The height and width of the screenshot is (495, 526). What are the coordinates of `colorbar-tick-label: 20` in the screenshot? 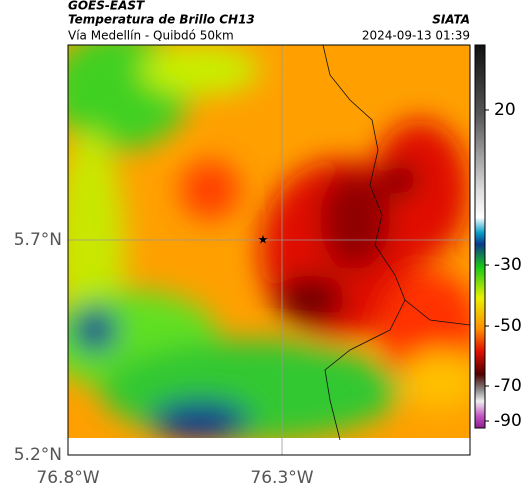 It's located at (505, 110).